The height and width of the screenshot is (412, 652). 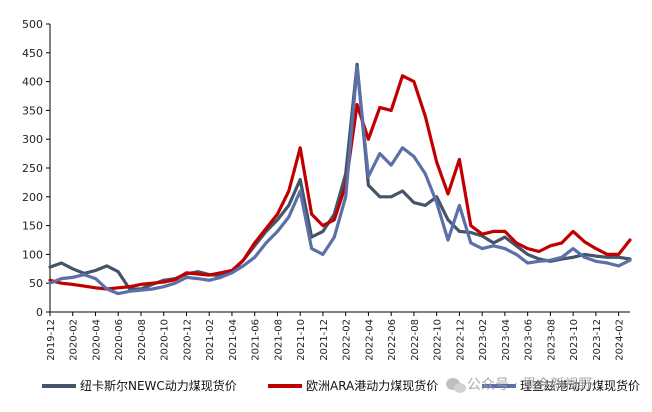 What do you see at coordinates (165, 340) in the screenshot?
I see `x-tick-label: 2020-10` at bounding box center [165, 340].